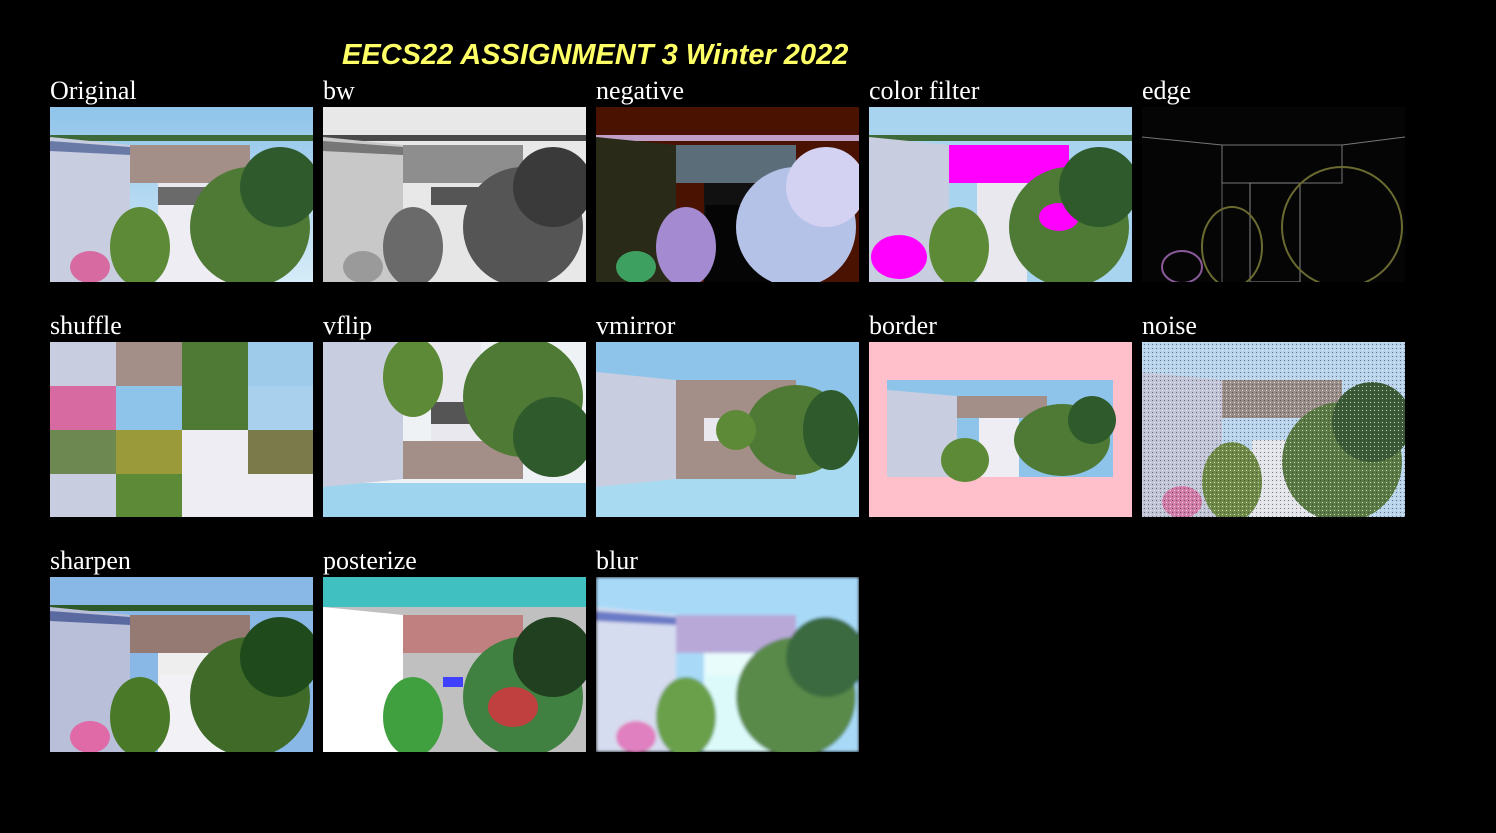 This screenshot has height=833, width=1496. I want to click on image-label-vmirror: vmirror, so click(636, 325).